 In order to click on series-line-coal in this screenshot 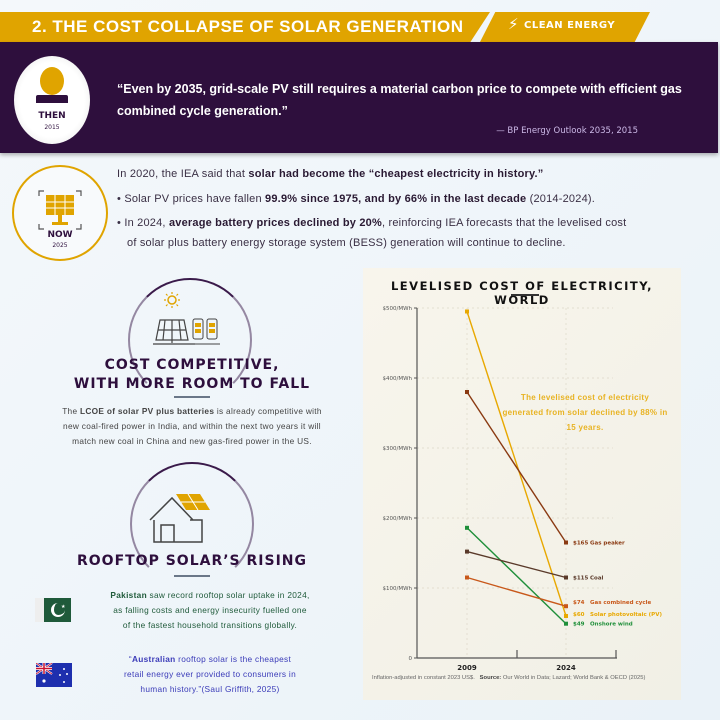, I will do `click(516, 564)`.